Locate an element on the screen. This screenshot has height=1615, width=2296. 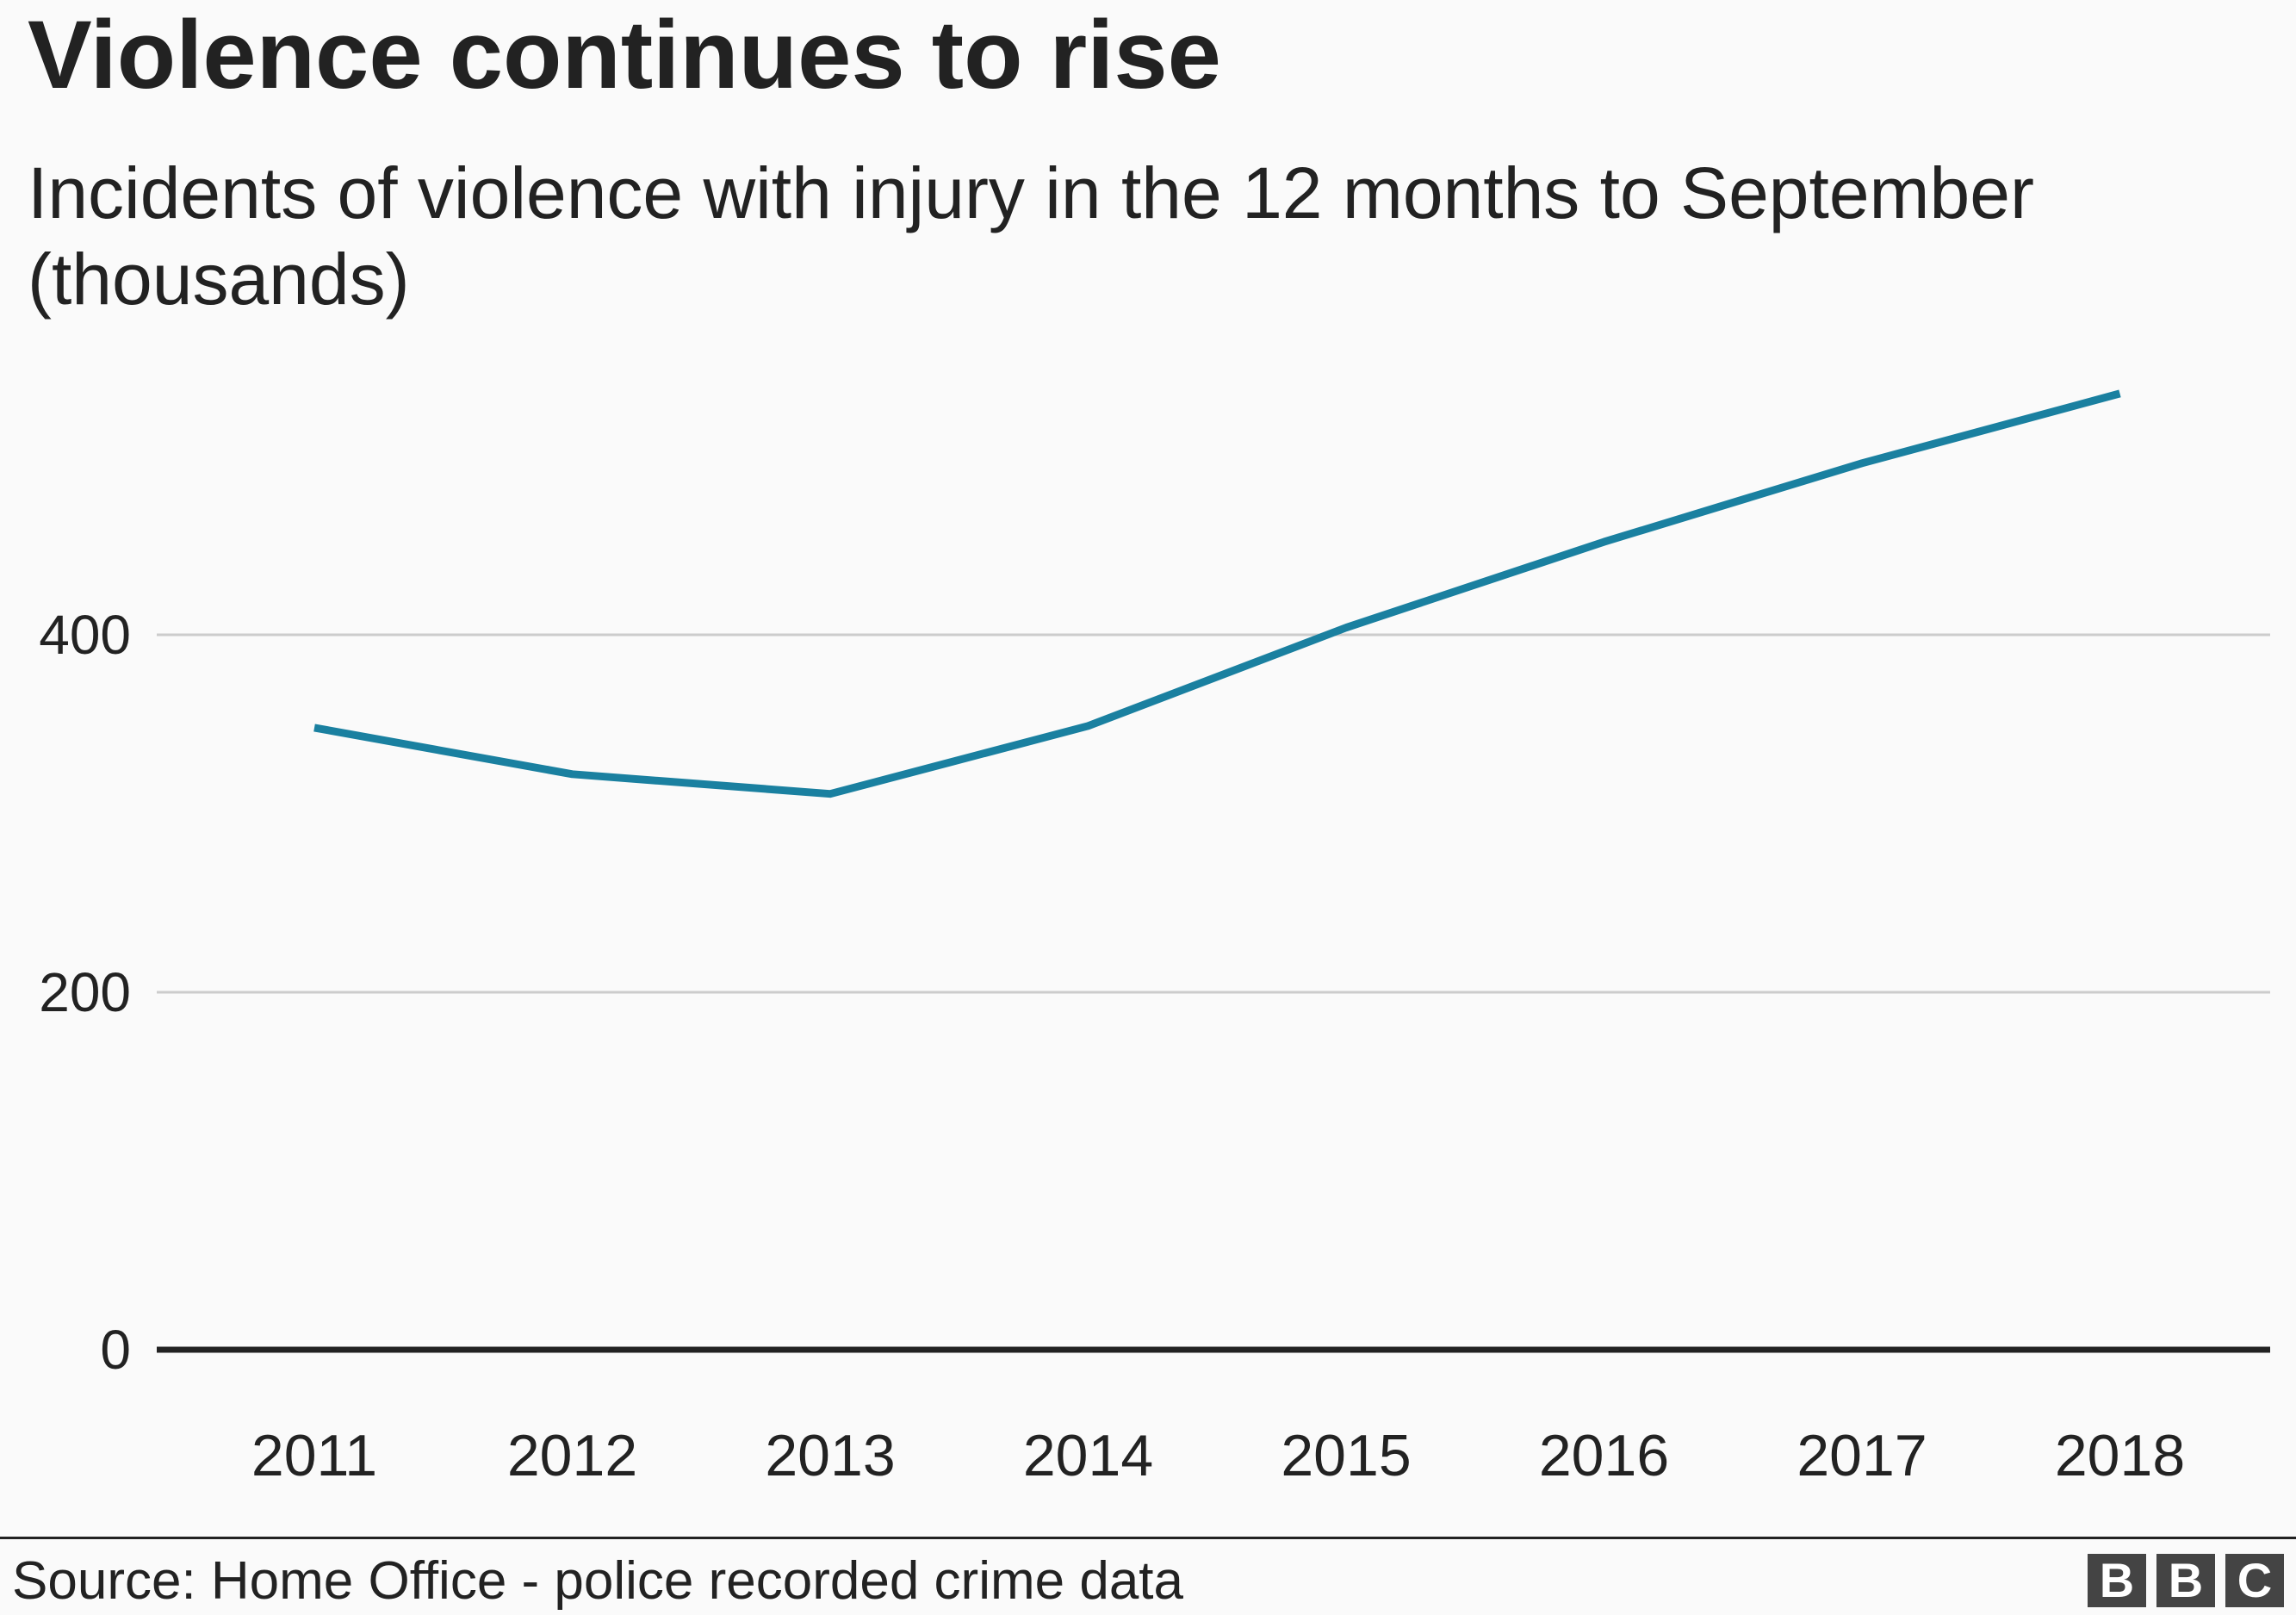
x-tick-label: 2013 is located at coordinates (830, 1455).